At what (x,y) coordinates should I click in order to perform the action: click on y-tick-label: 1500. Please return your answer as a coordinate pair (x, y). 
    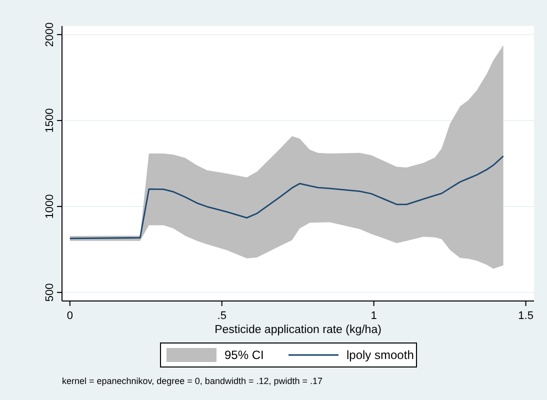
    Looking at the image, I should click on (50, 120).